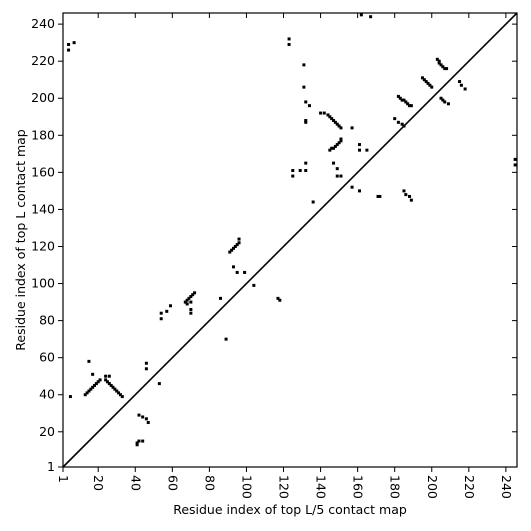  I want to click on y-tick-label: 180, so click(43, 134).